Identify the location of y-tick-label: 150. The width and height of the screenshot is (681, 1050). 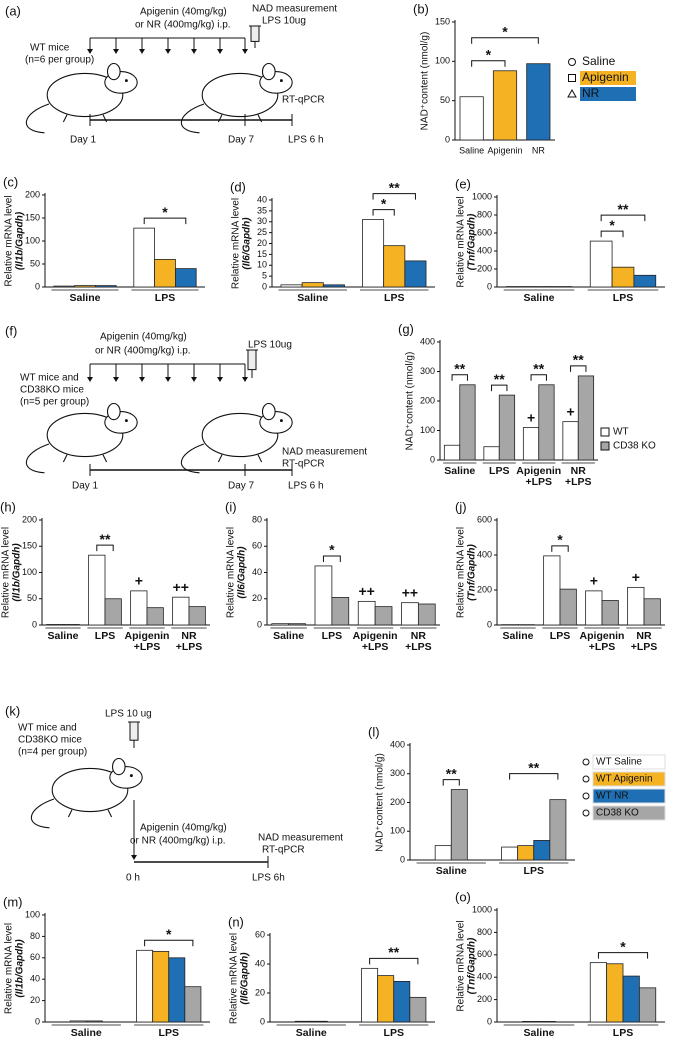
(442, 21).